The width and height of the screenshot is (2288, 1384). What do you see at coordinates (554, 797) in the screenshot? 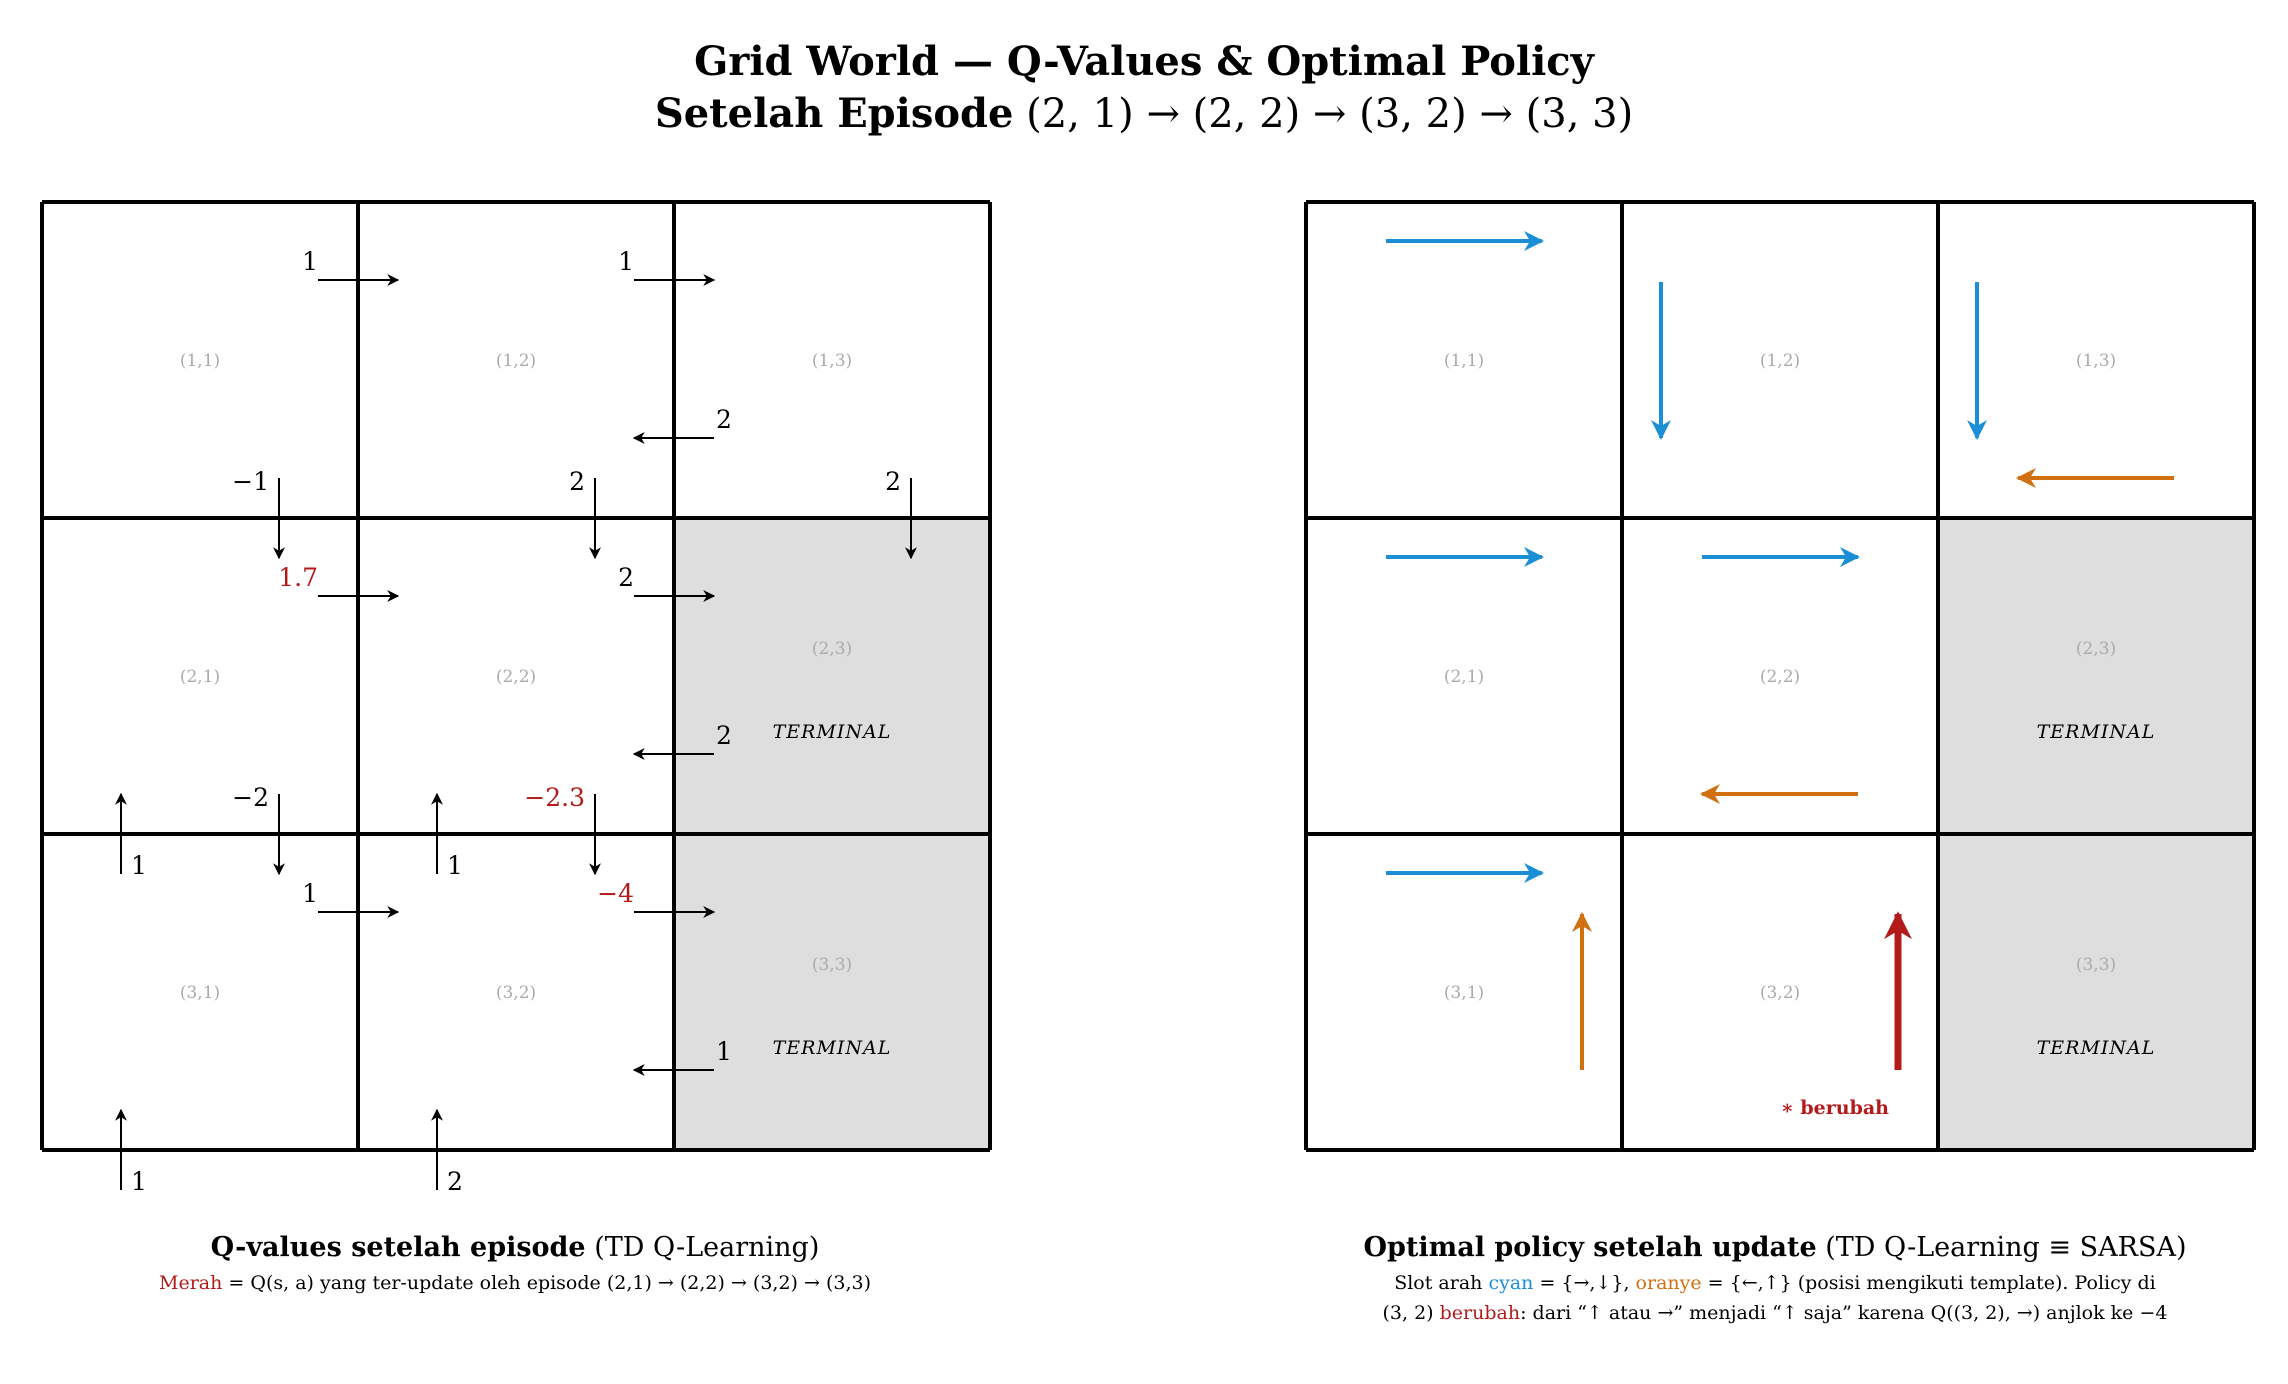
I see `q-value-updated: −2.3` at bounding box center [554, 797].